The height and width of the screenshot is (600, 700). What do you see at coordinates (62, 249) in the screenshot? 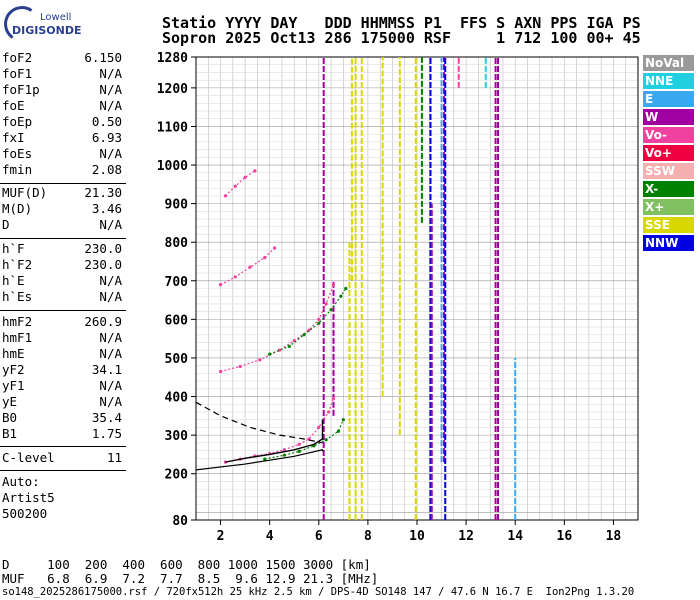
I see `param-row: h`F 230.0` at bounding box center [62, 249].